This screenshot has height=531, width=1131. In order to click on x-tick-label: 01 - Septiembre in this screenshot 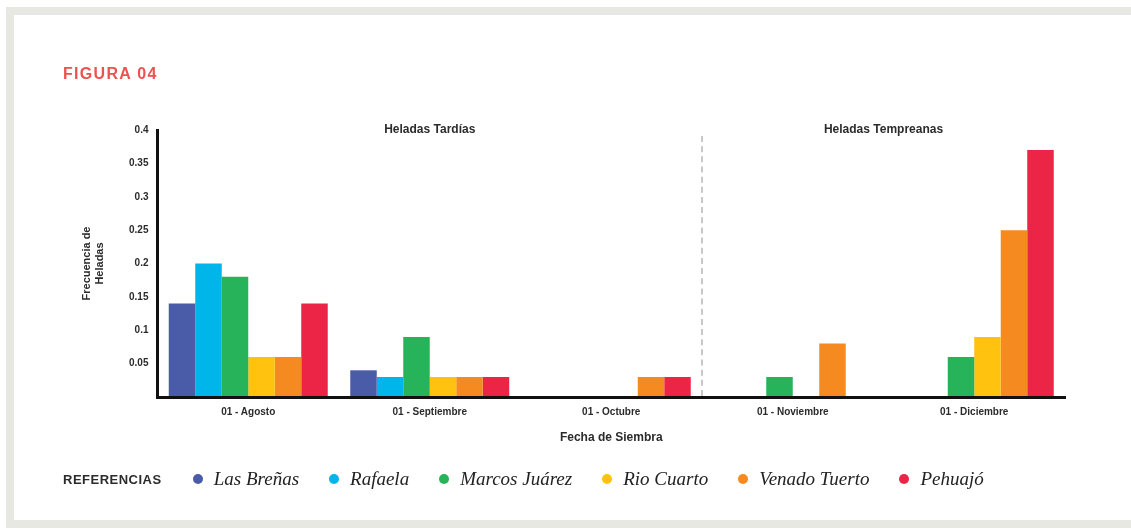, I will do `click(430, 411)`.